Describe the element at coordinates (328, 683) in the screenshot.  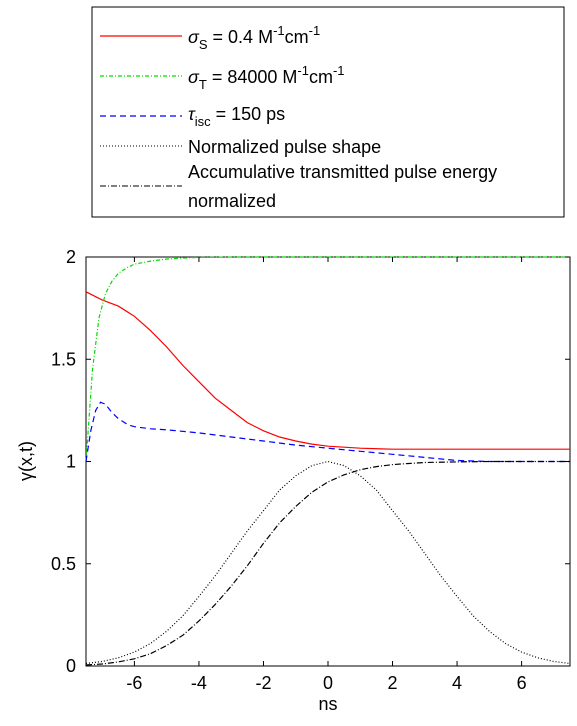
I see `x-tick-label: 0` at that location.